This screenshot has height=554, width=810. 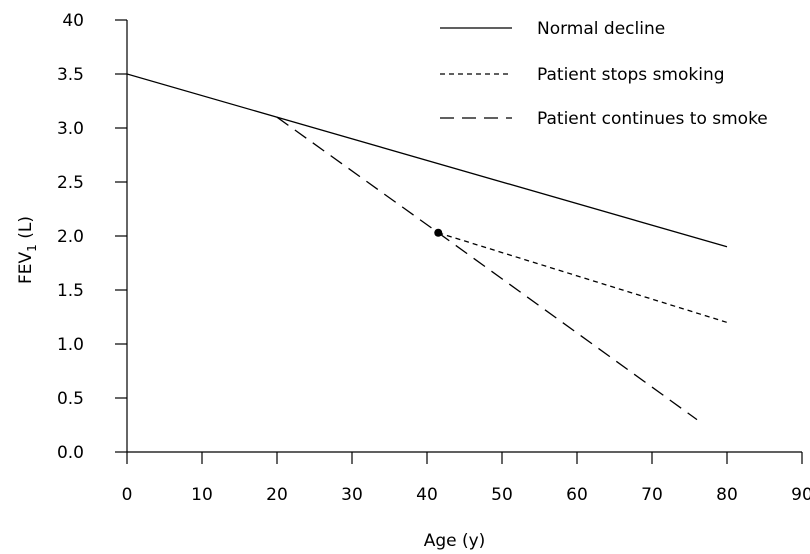 I want to click on y-tick-label: 2.5, so click(x=70, y=183).